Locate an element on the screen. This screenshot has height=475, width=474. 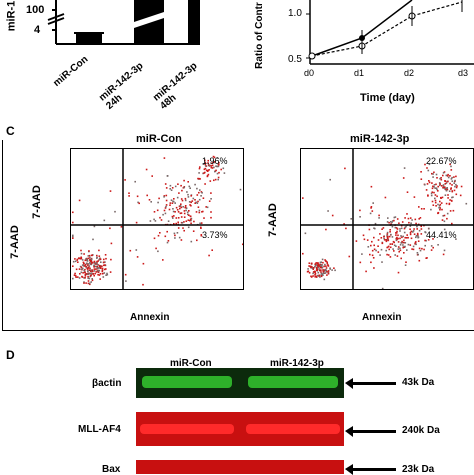
flow-ur-0: 1.96% is located at coordinates (215, 161).